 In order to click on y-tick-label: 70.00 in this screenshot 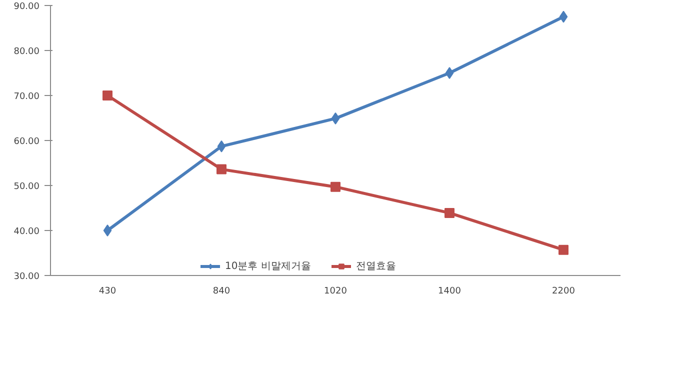, I will do `click(27, 97)`.